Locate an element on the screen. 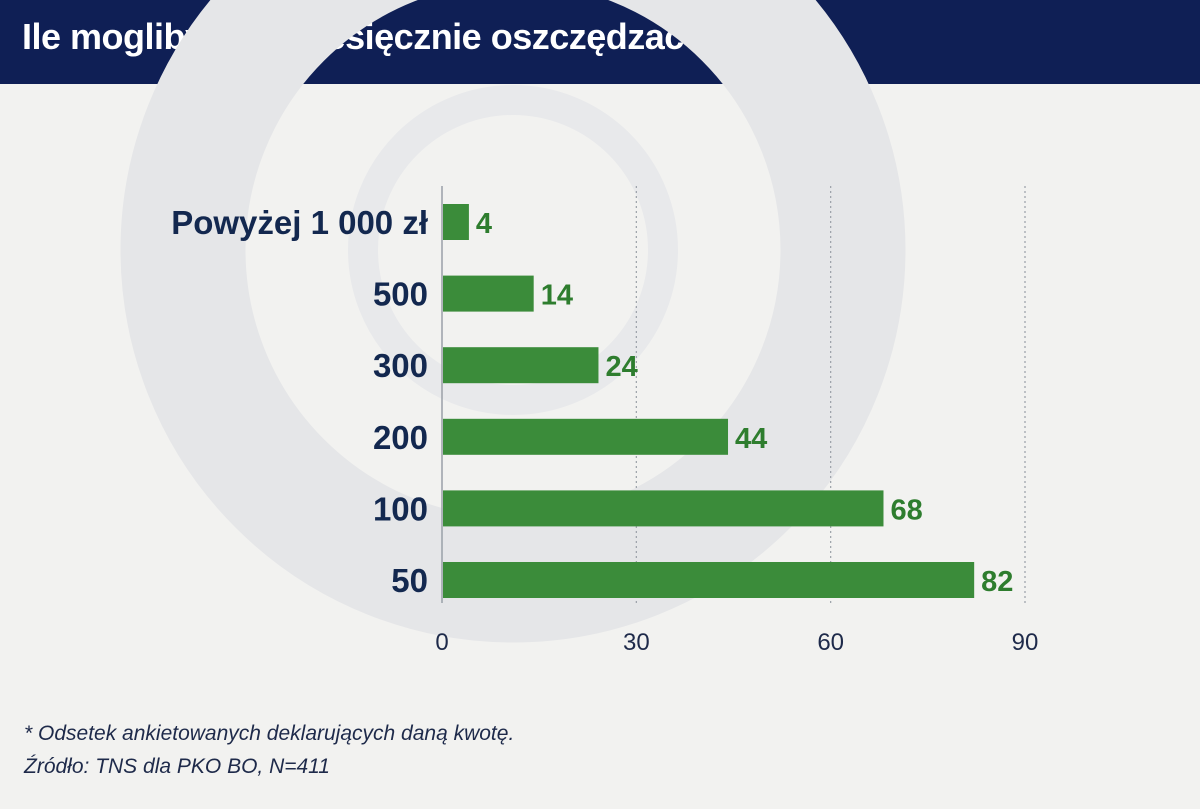 This screenshot has height=809, width=1200. category-label: 50 is located at coordinates (409, 580).